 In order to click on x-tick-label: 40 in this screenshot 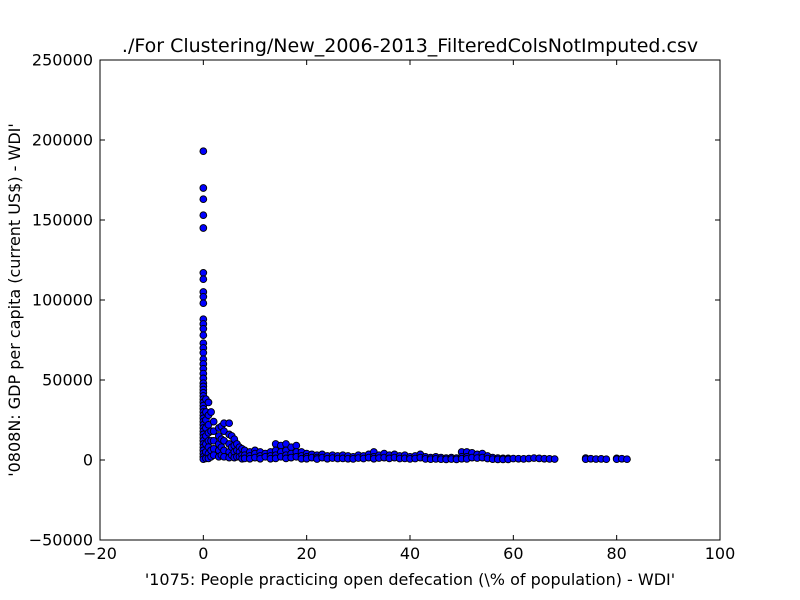, I will do `click(410, 553)`.